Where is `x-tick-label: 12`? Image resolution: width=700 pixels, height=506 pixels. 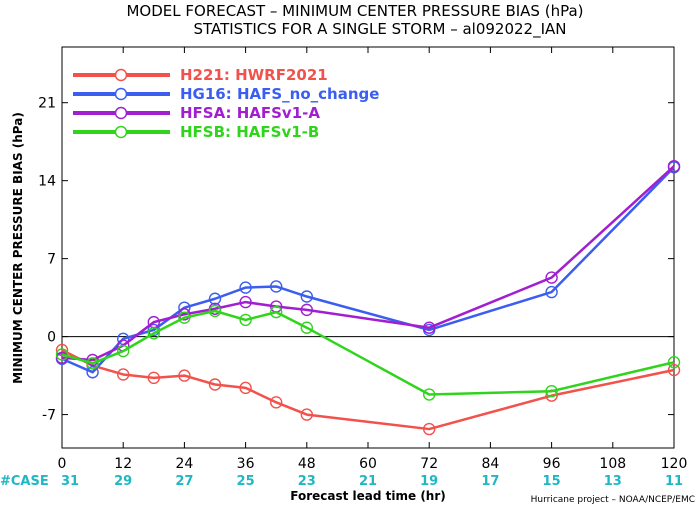 x-tick-label: 12 is located at coordinates (123, 464).